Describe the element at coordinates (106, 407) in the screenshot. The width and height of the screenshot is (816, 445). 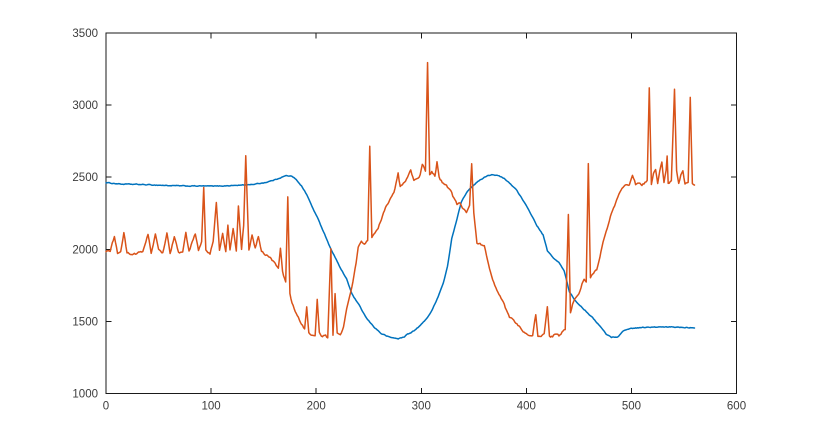
I see `x-tick-label: 0` at that location.